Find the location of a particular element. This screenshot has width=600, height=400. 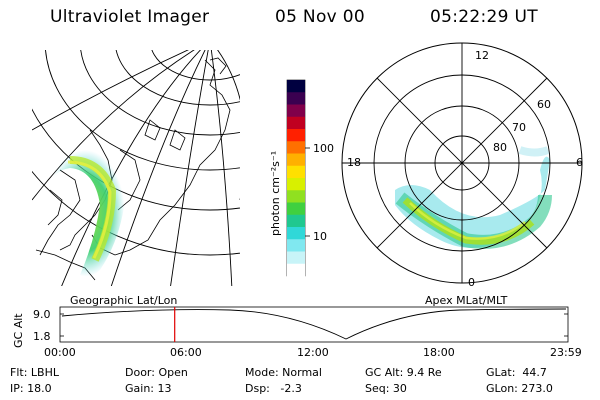

info-gain: Gain: 13 is located at coordinates (148, 388).